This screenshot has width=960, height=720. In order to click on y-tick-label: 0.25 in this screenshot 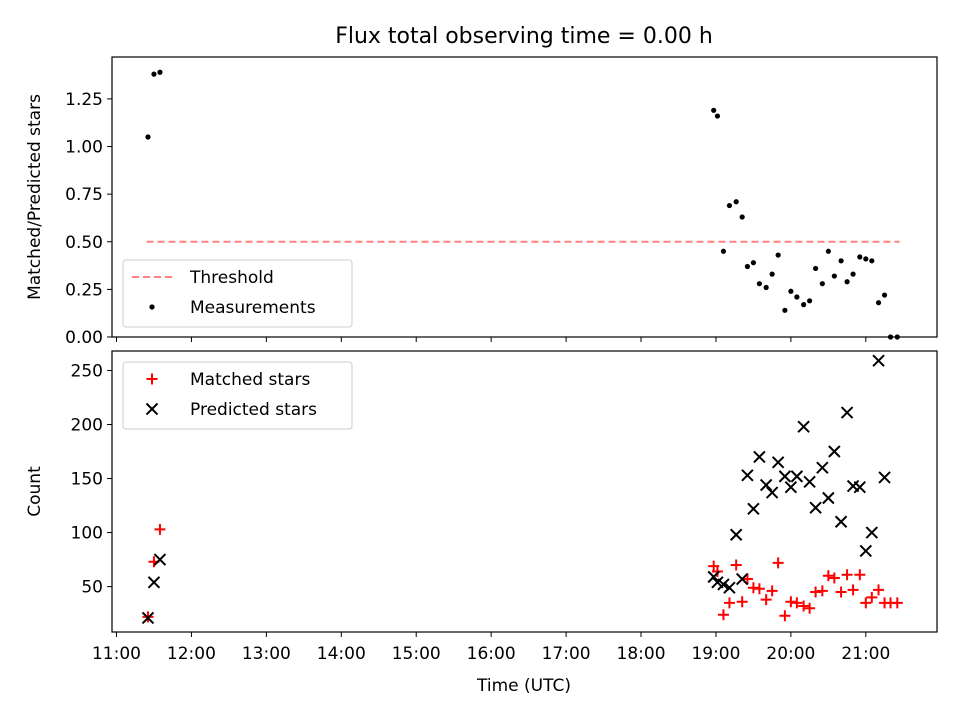, I will do `click(84, 290)`.